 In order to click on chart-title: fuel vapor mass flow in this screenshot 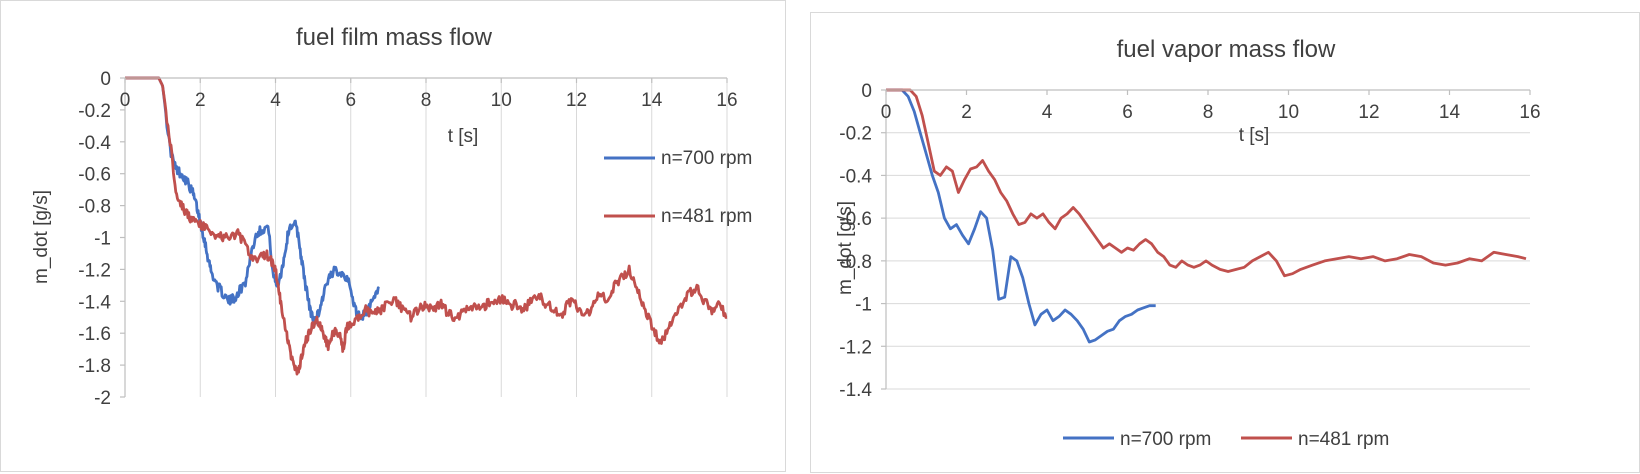, I will do `click(1226, 49)`.